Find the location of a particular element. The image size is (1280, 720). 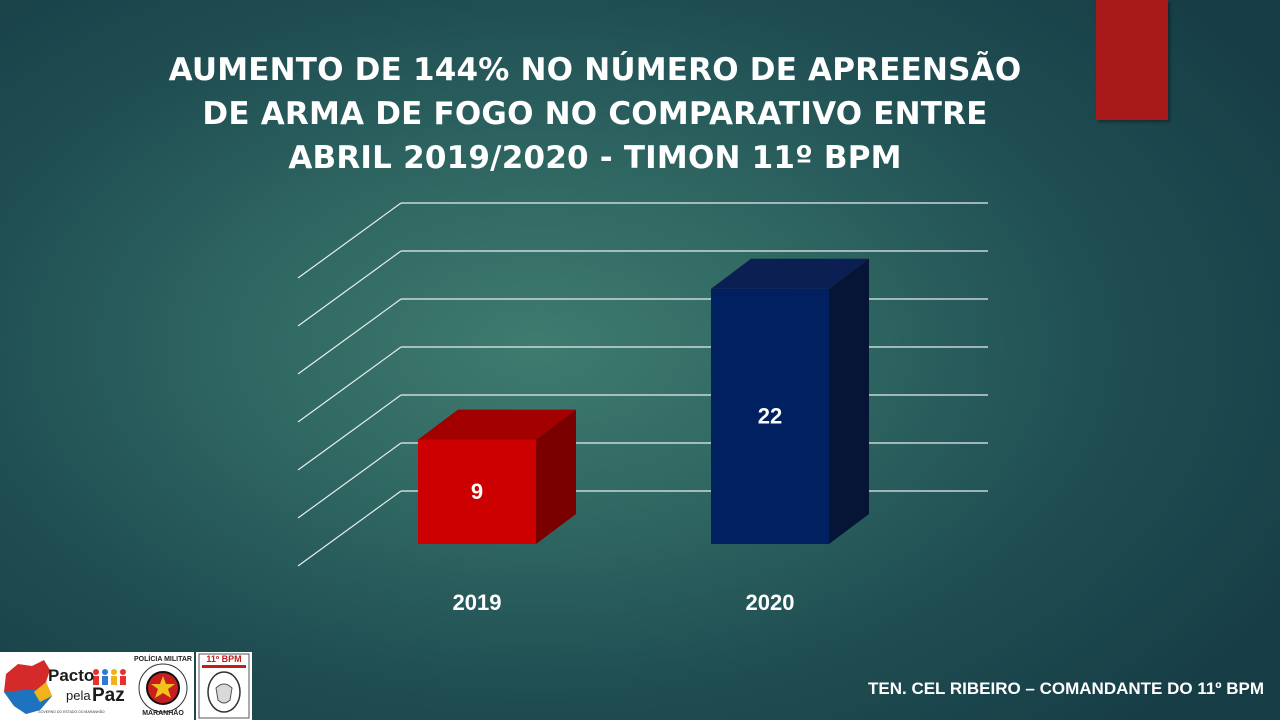

x-tick-label: 2020 is located at coordinates (770, 602).